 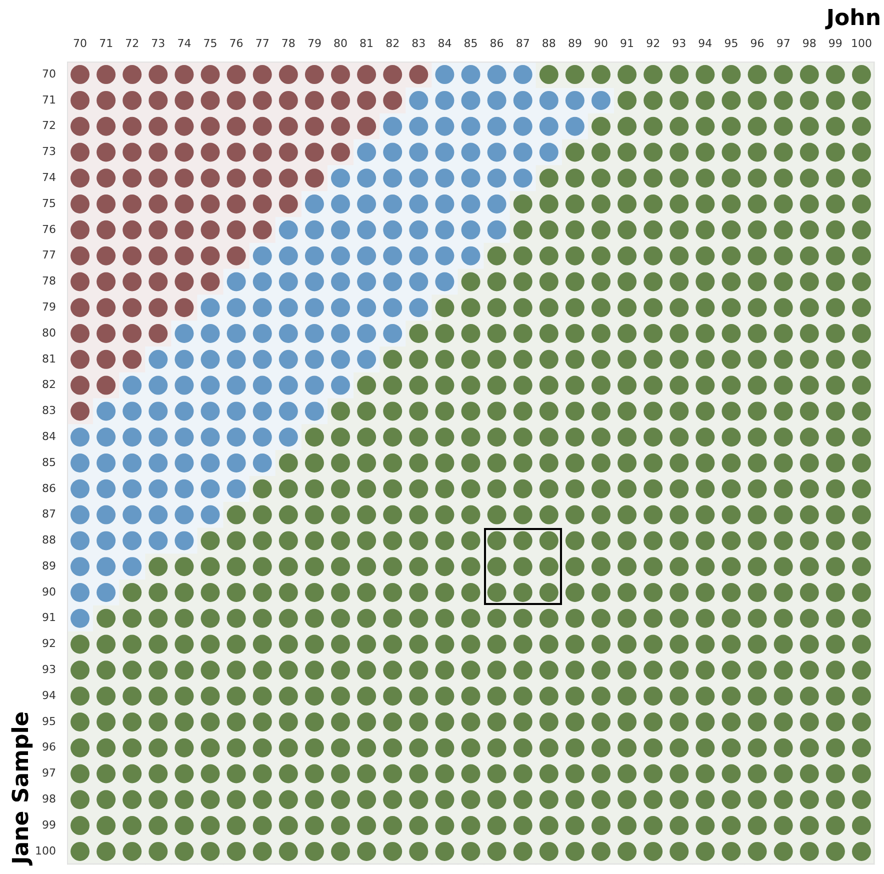 I want to click on y-tick-label: 96, so click(x=49, y=747).